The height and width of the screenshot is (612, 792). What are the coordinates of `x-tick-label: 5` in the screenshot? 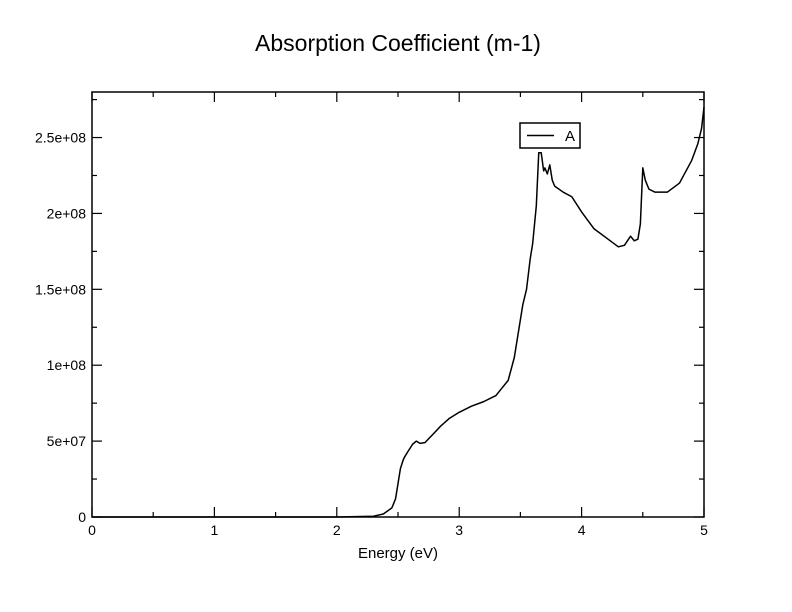 It's located at (704, 530).